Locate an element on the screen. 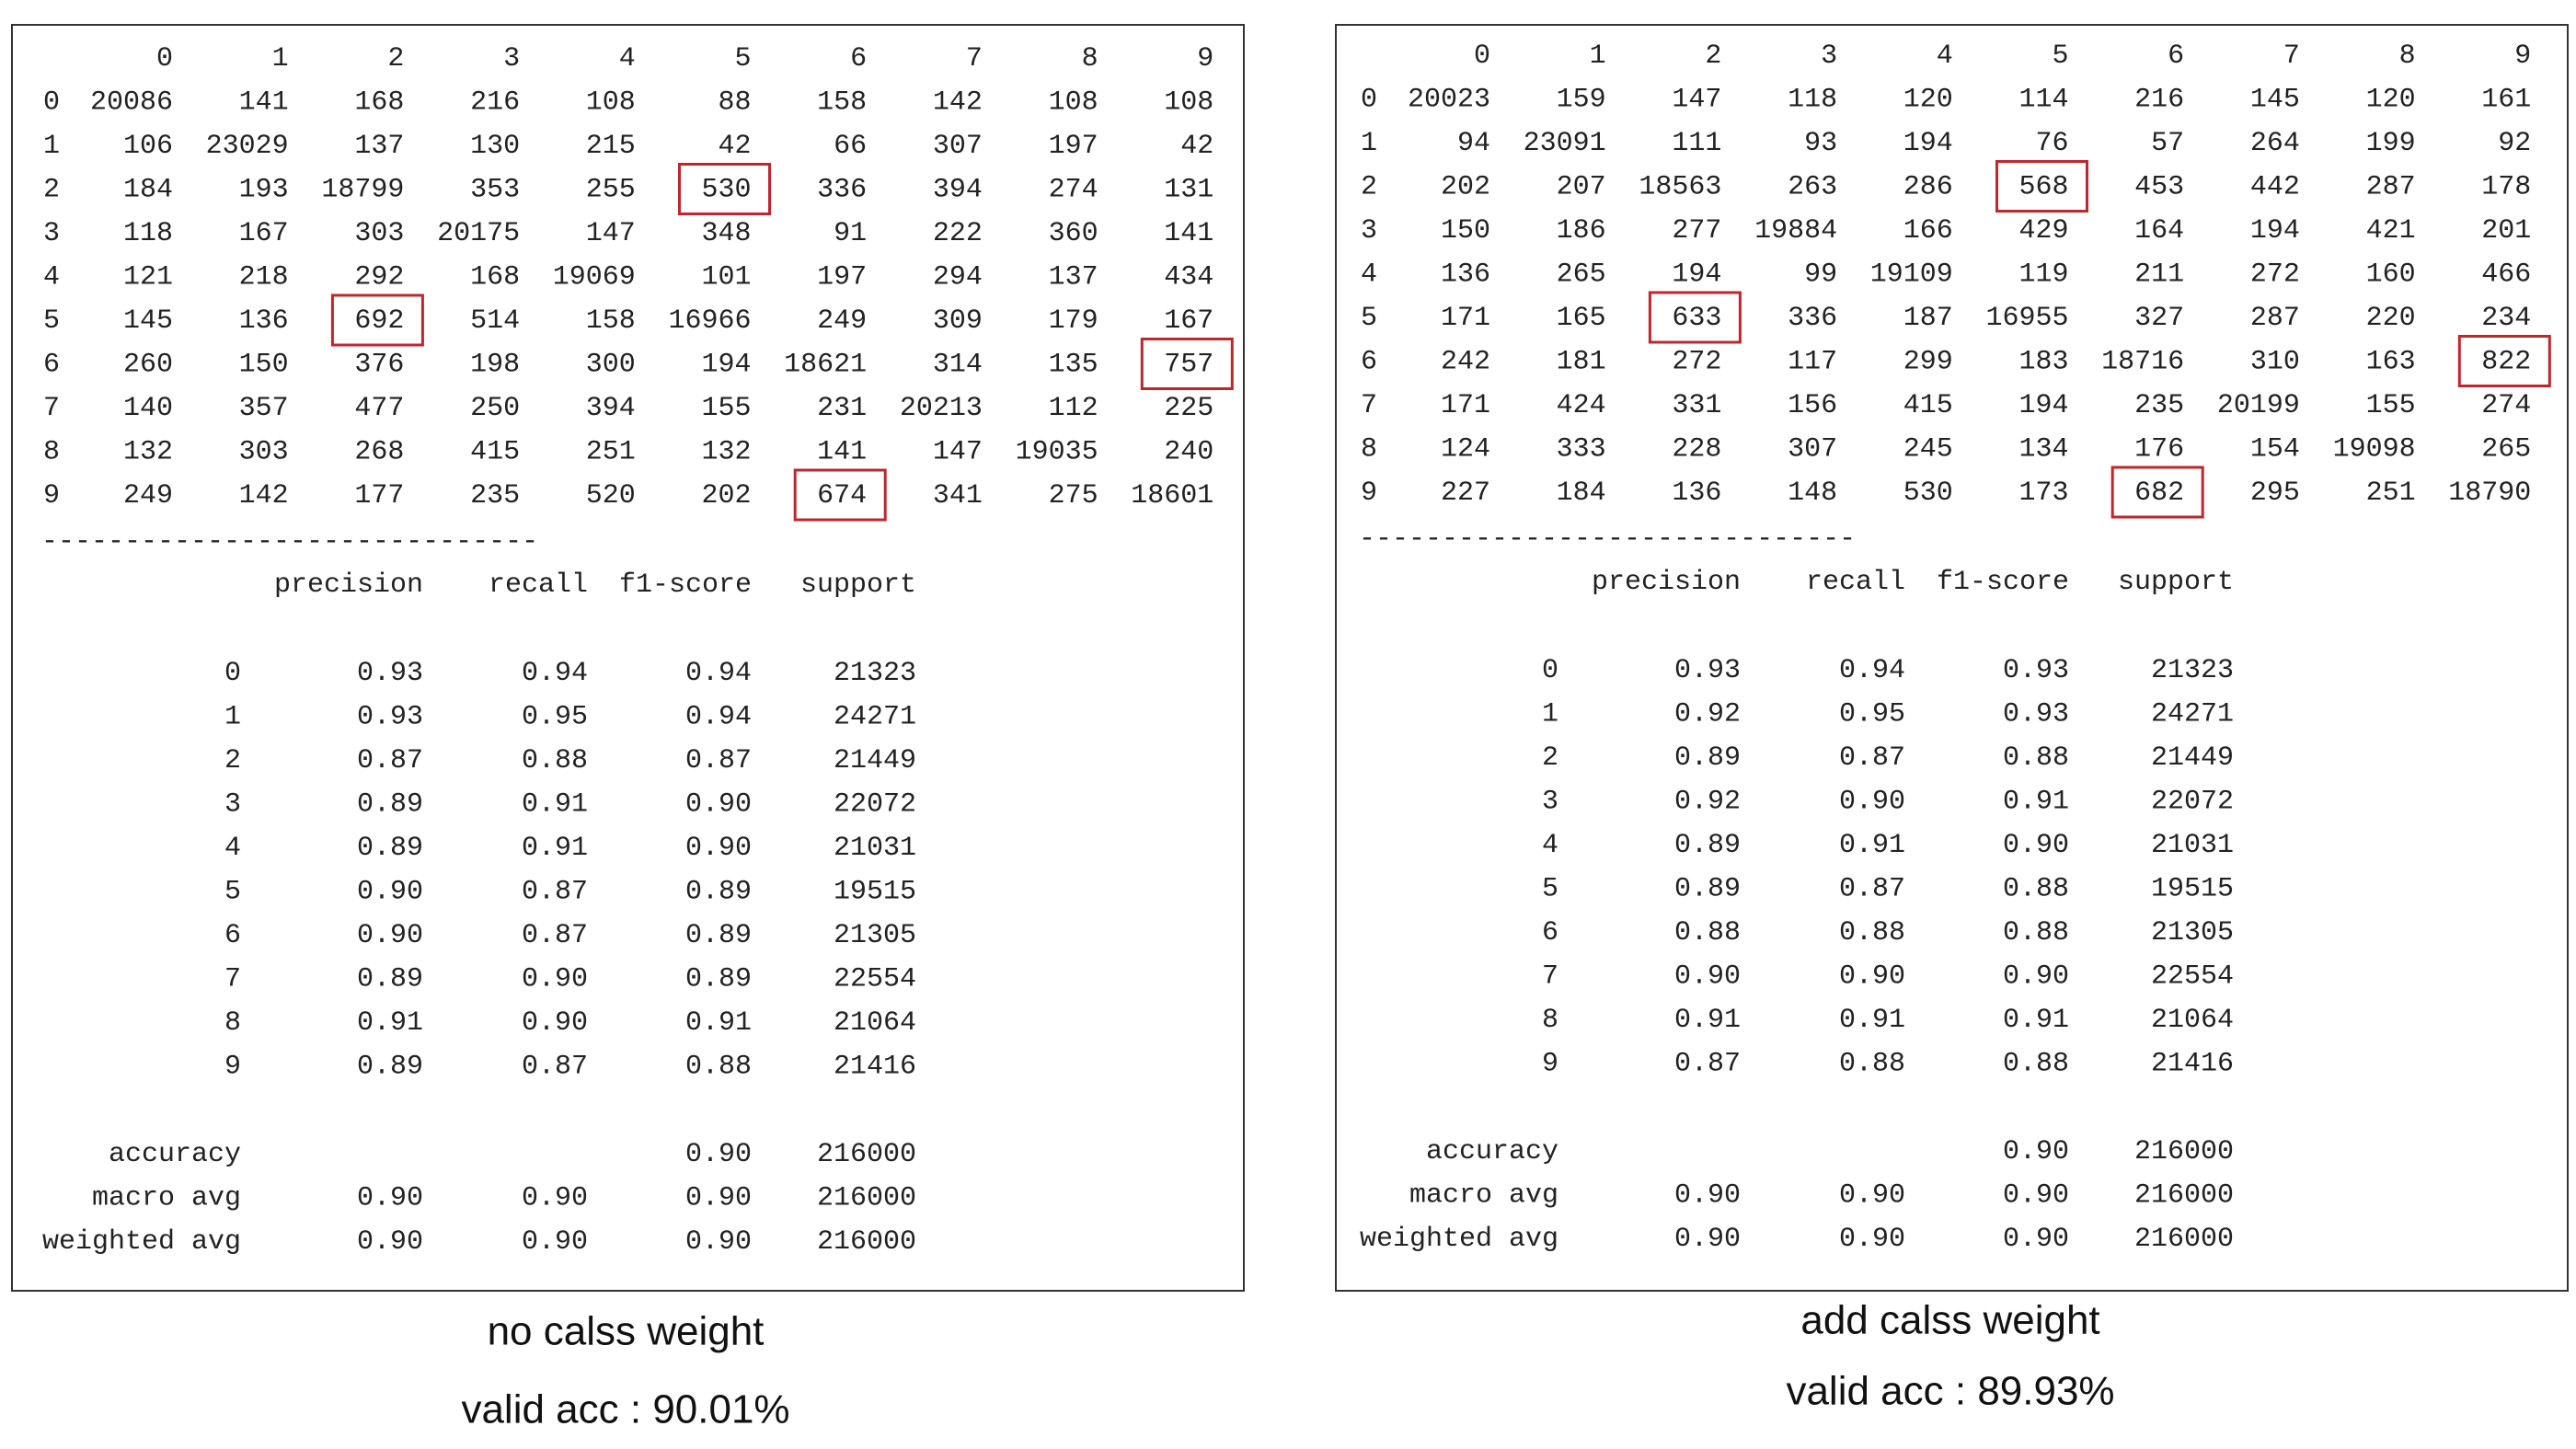 Image resolution: width=2576 pixels, height=1449 pixels. matrix-cell: 287 is located at coordinates (2275, 318).